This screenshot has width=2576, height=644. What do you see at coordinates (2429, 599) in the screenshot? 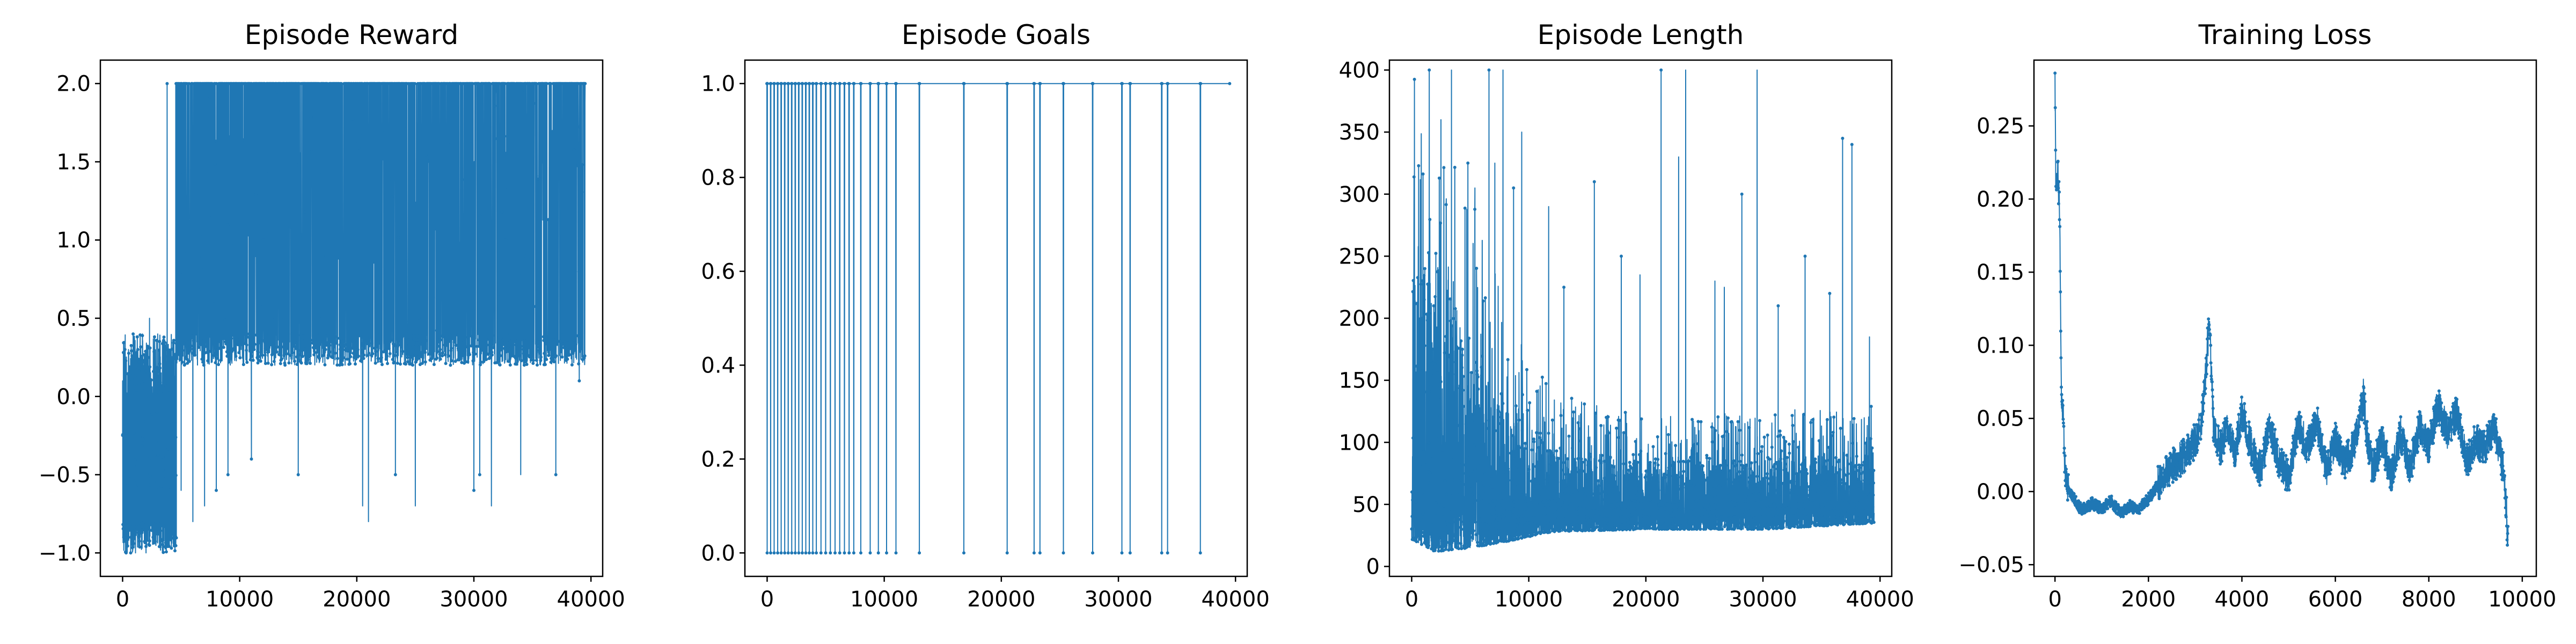
I see `x-tick-label: 8000` at bounding box center [2429, 599].